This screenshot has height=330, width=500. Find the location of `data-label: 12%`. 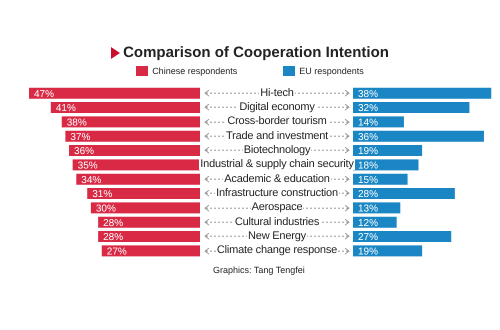

data-label: 12% is located at coordinates (368, 223).